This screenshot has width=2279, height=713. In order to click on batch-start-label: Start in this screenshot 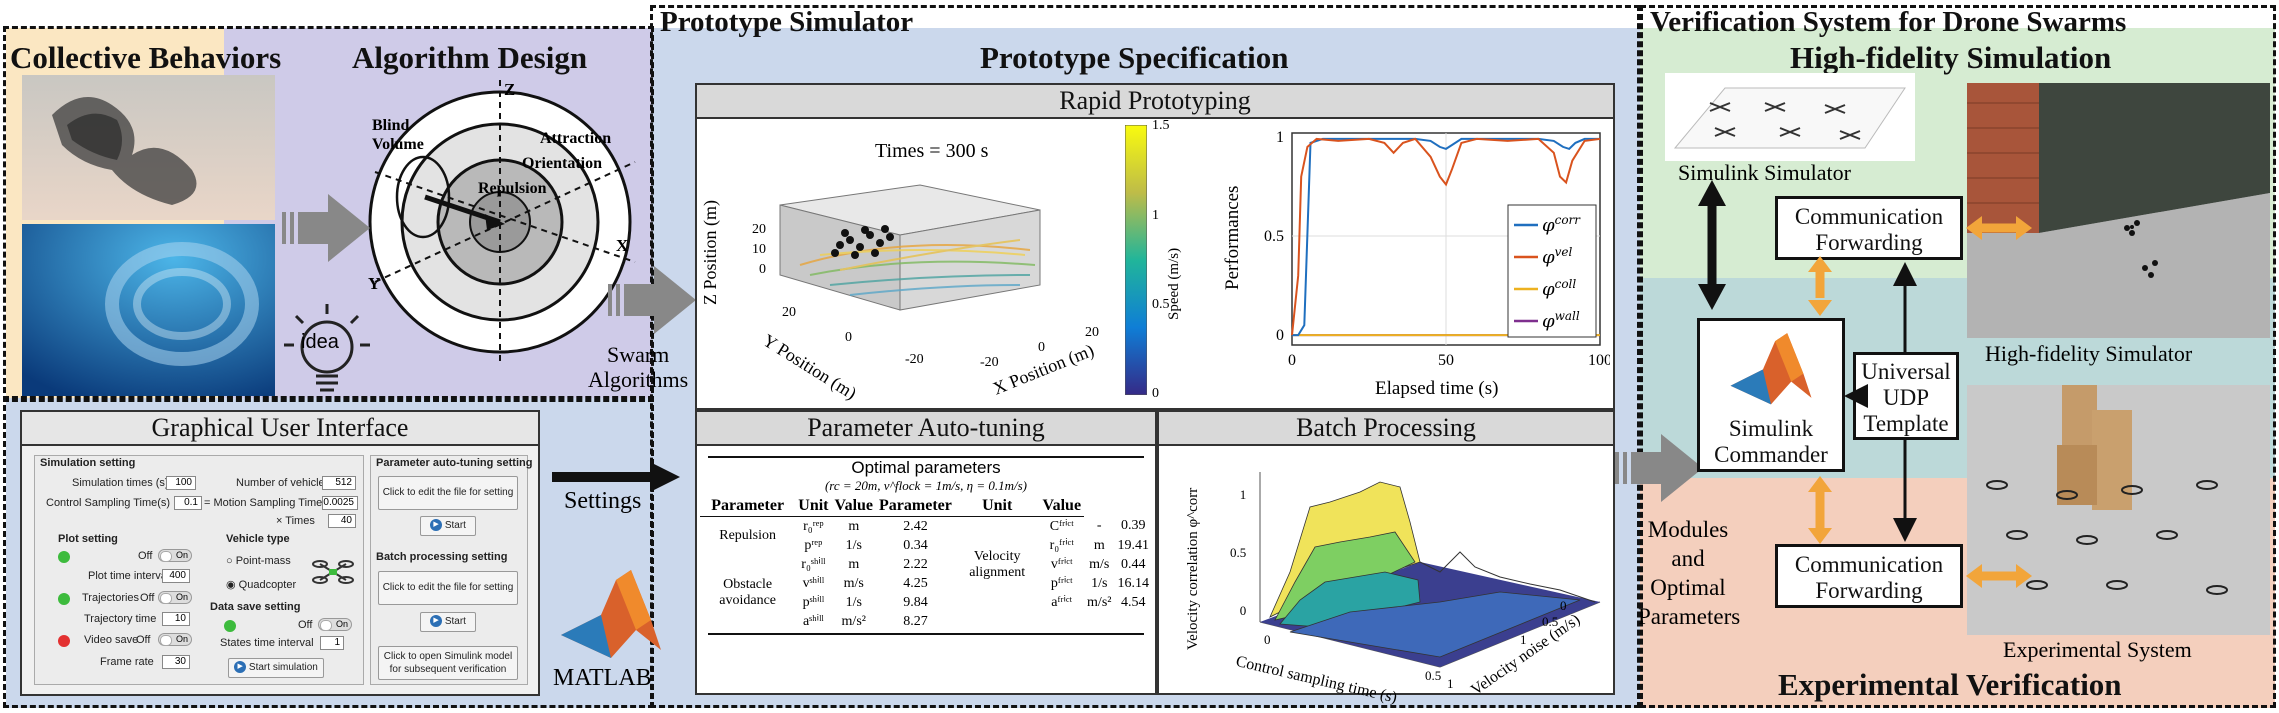, I will do `click(455, 621)`.